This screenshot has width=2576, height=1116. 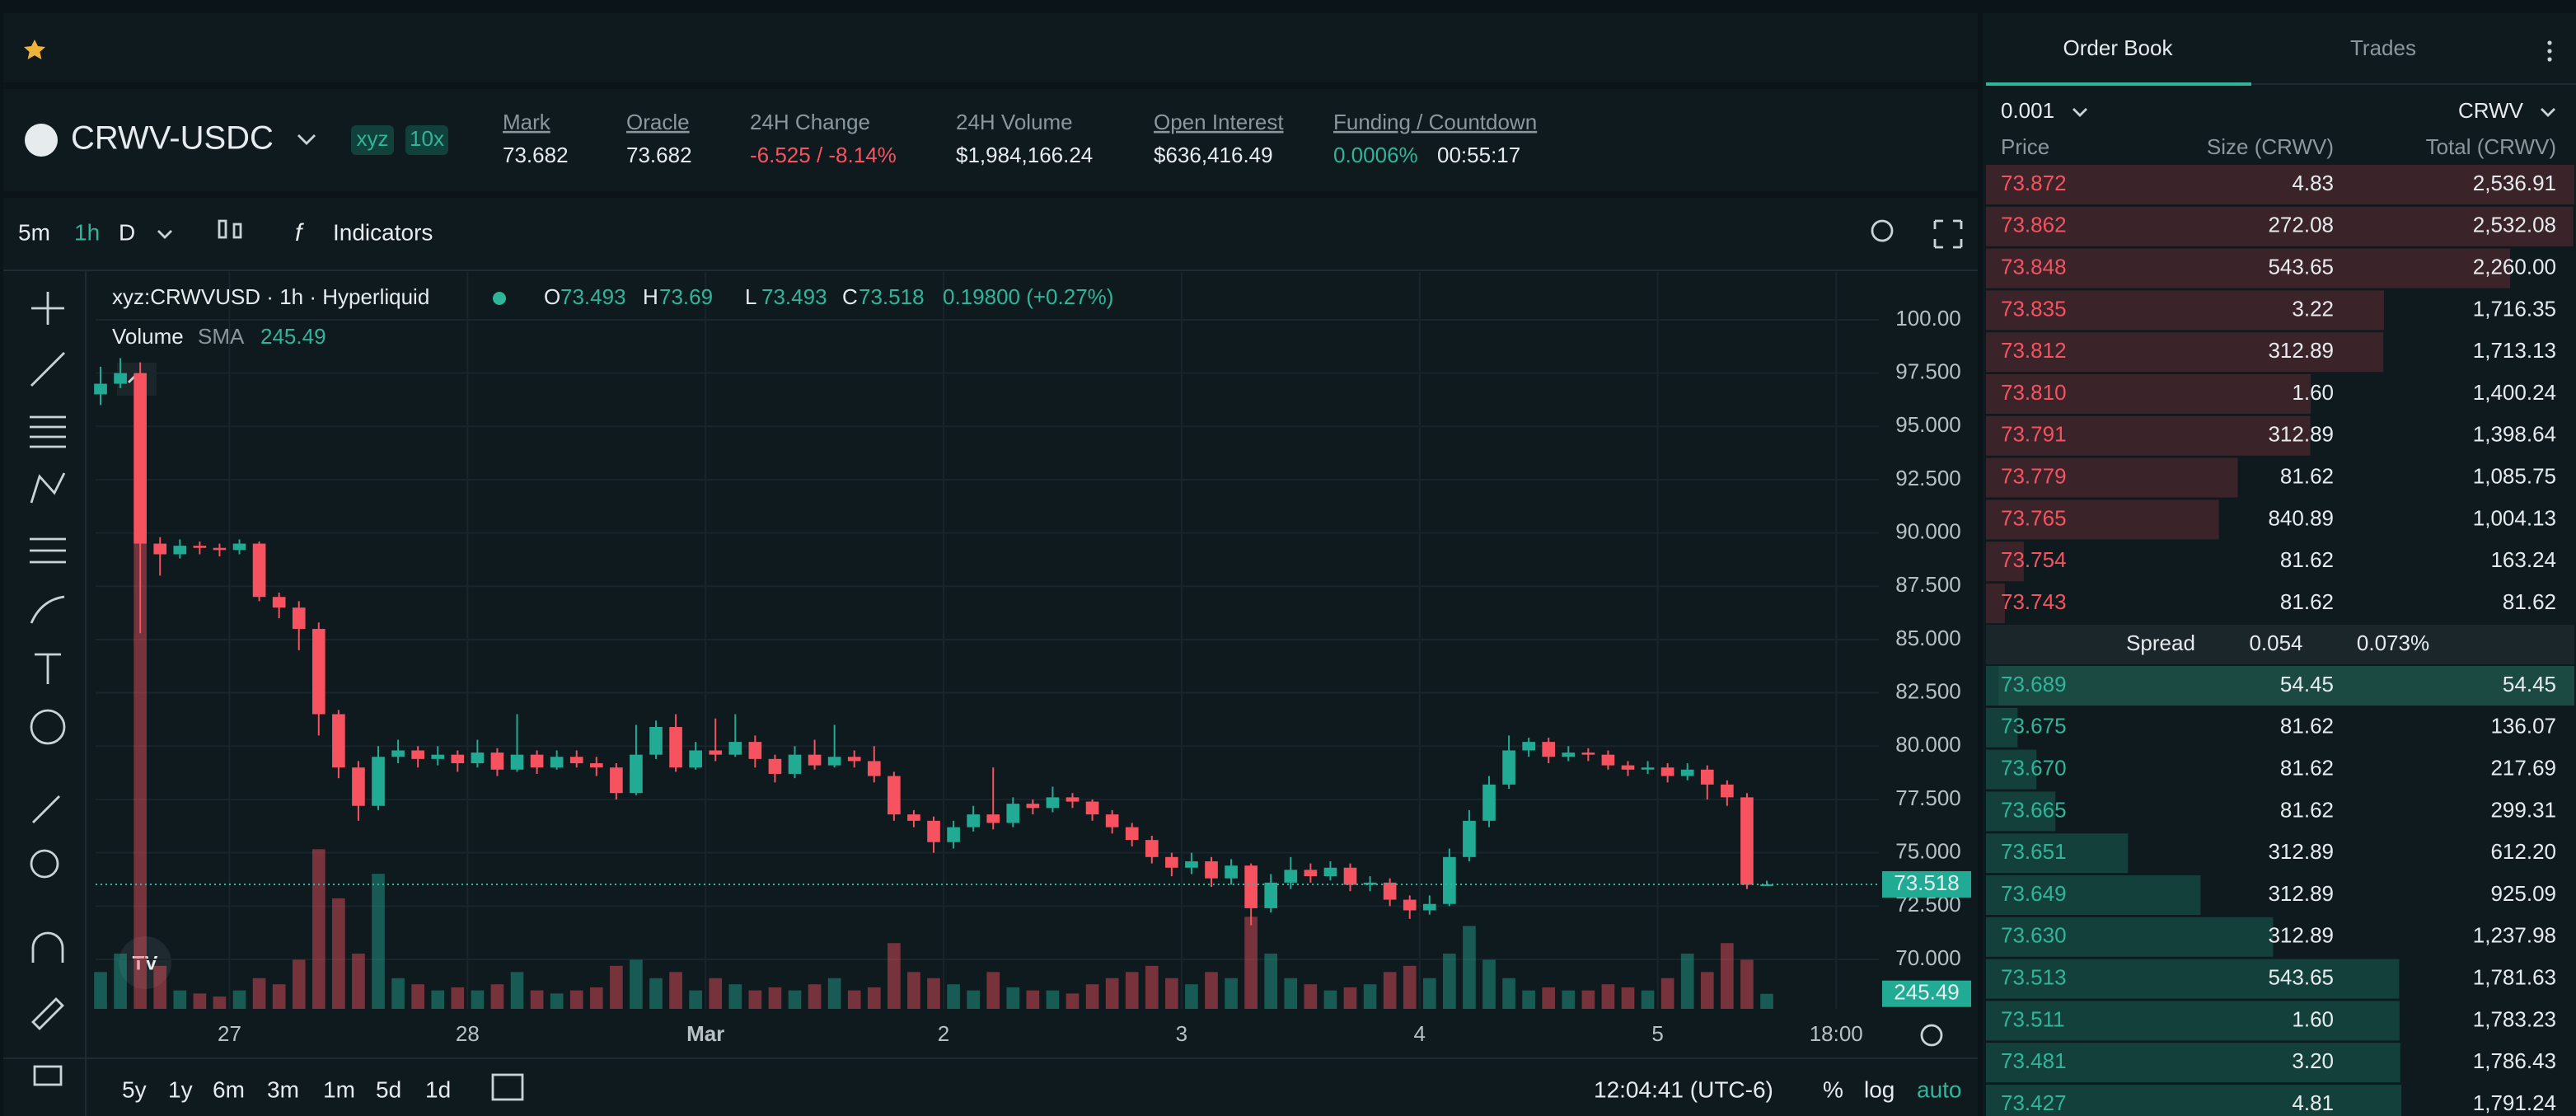 I want to click on interval-button: D, so click(x=127, y=232).